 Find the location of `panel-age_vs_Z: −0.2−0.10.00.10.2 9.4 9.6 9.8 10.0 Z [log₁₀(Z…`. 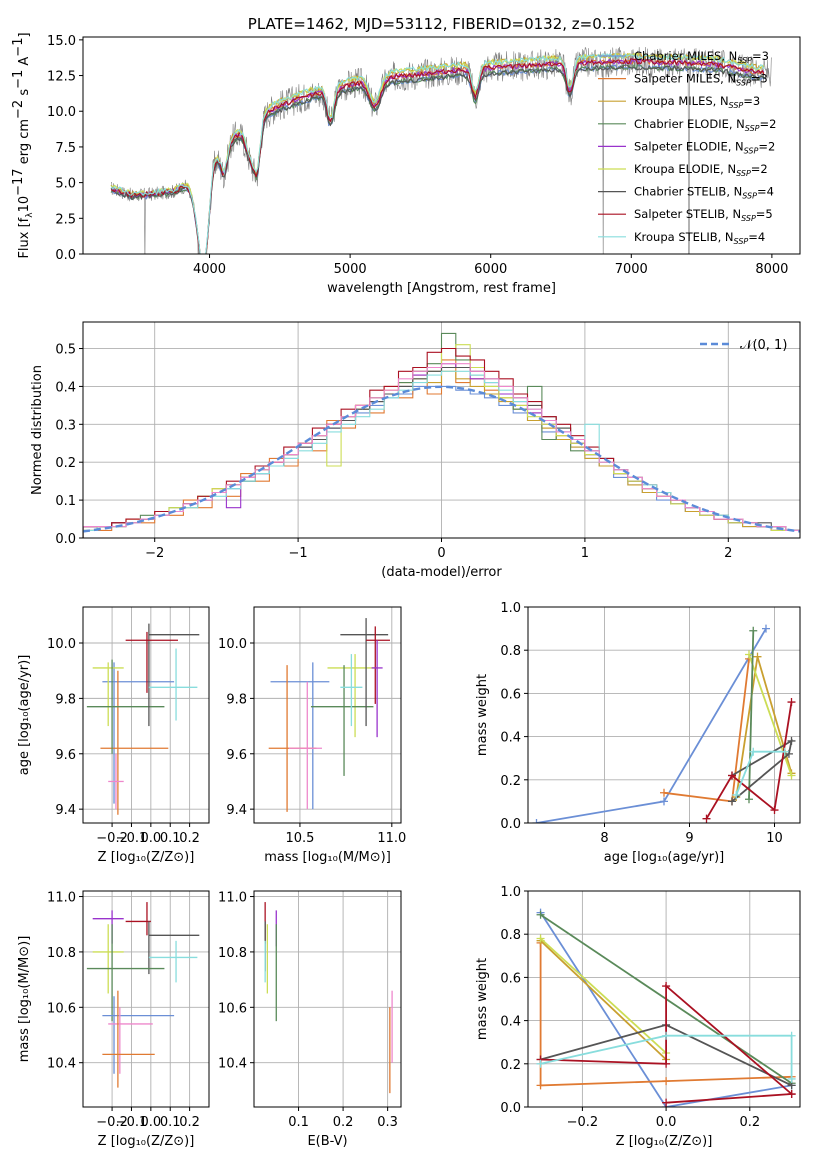

panel-age_vs_Z: −0.2−0.10.00.10.2 9.4 9.6 9.8 10.0 Z [log₁₀(Z… is located at coordinates (113, 735).